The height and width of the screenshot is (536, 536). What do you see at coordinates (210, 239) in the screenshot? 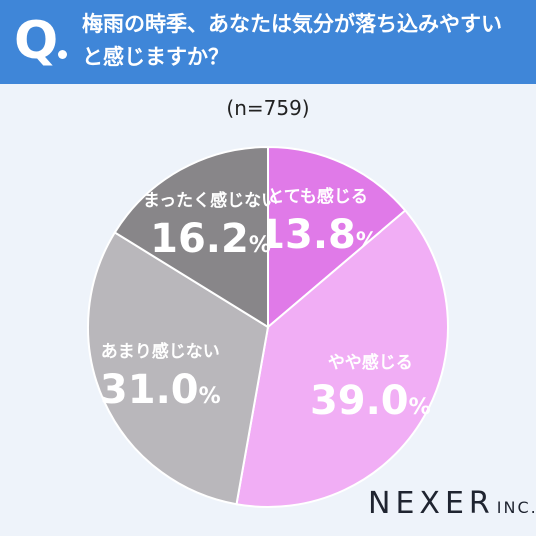
I see `slice-value-3: 16.2%` at bounding box center [210, 239].